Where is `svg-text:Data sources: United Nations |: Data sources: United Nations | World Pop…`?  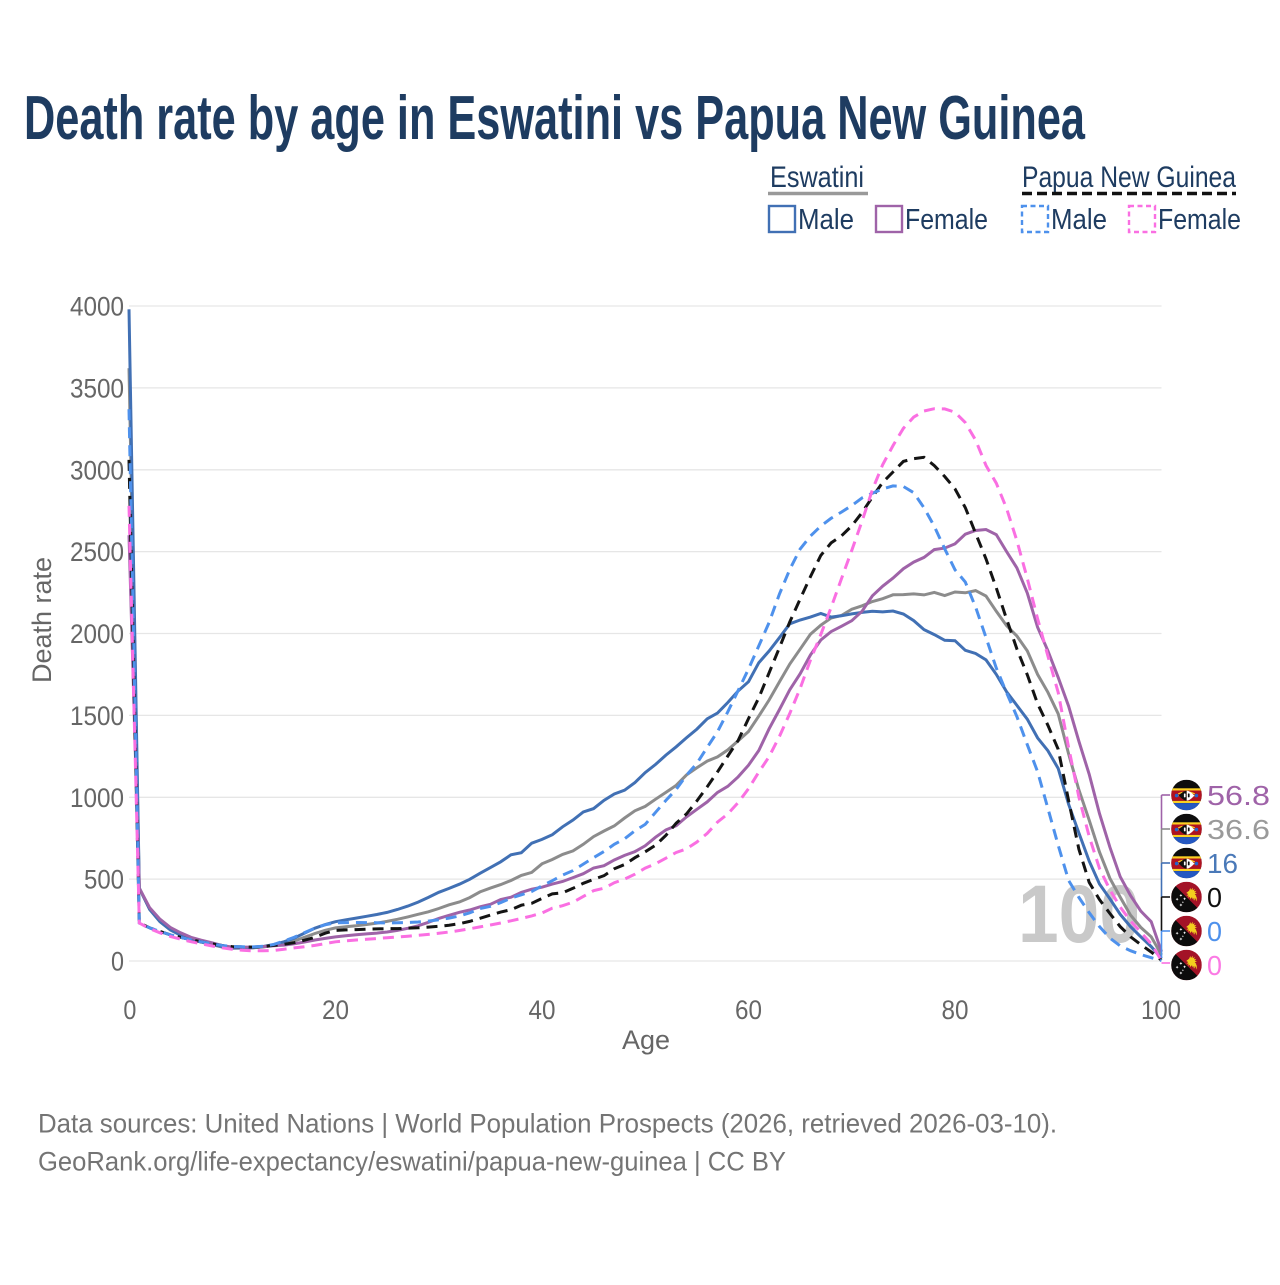
svg-text:Data sources: United Nations |: Data sources: United Nations | World Pop… is located at coordinates (547, 1124).